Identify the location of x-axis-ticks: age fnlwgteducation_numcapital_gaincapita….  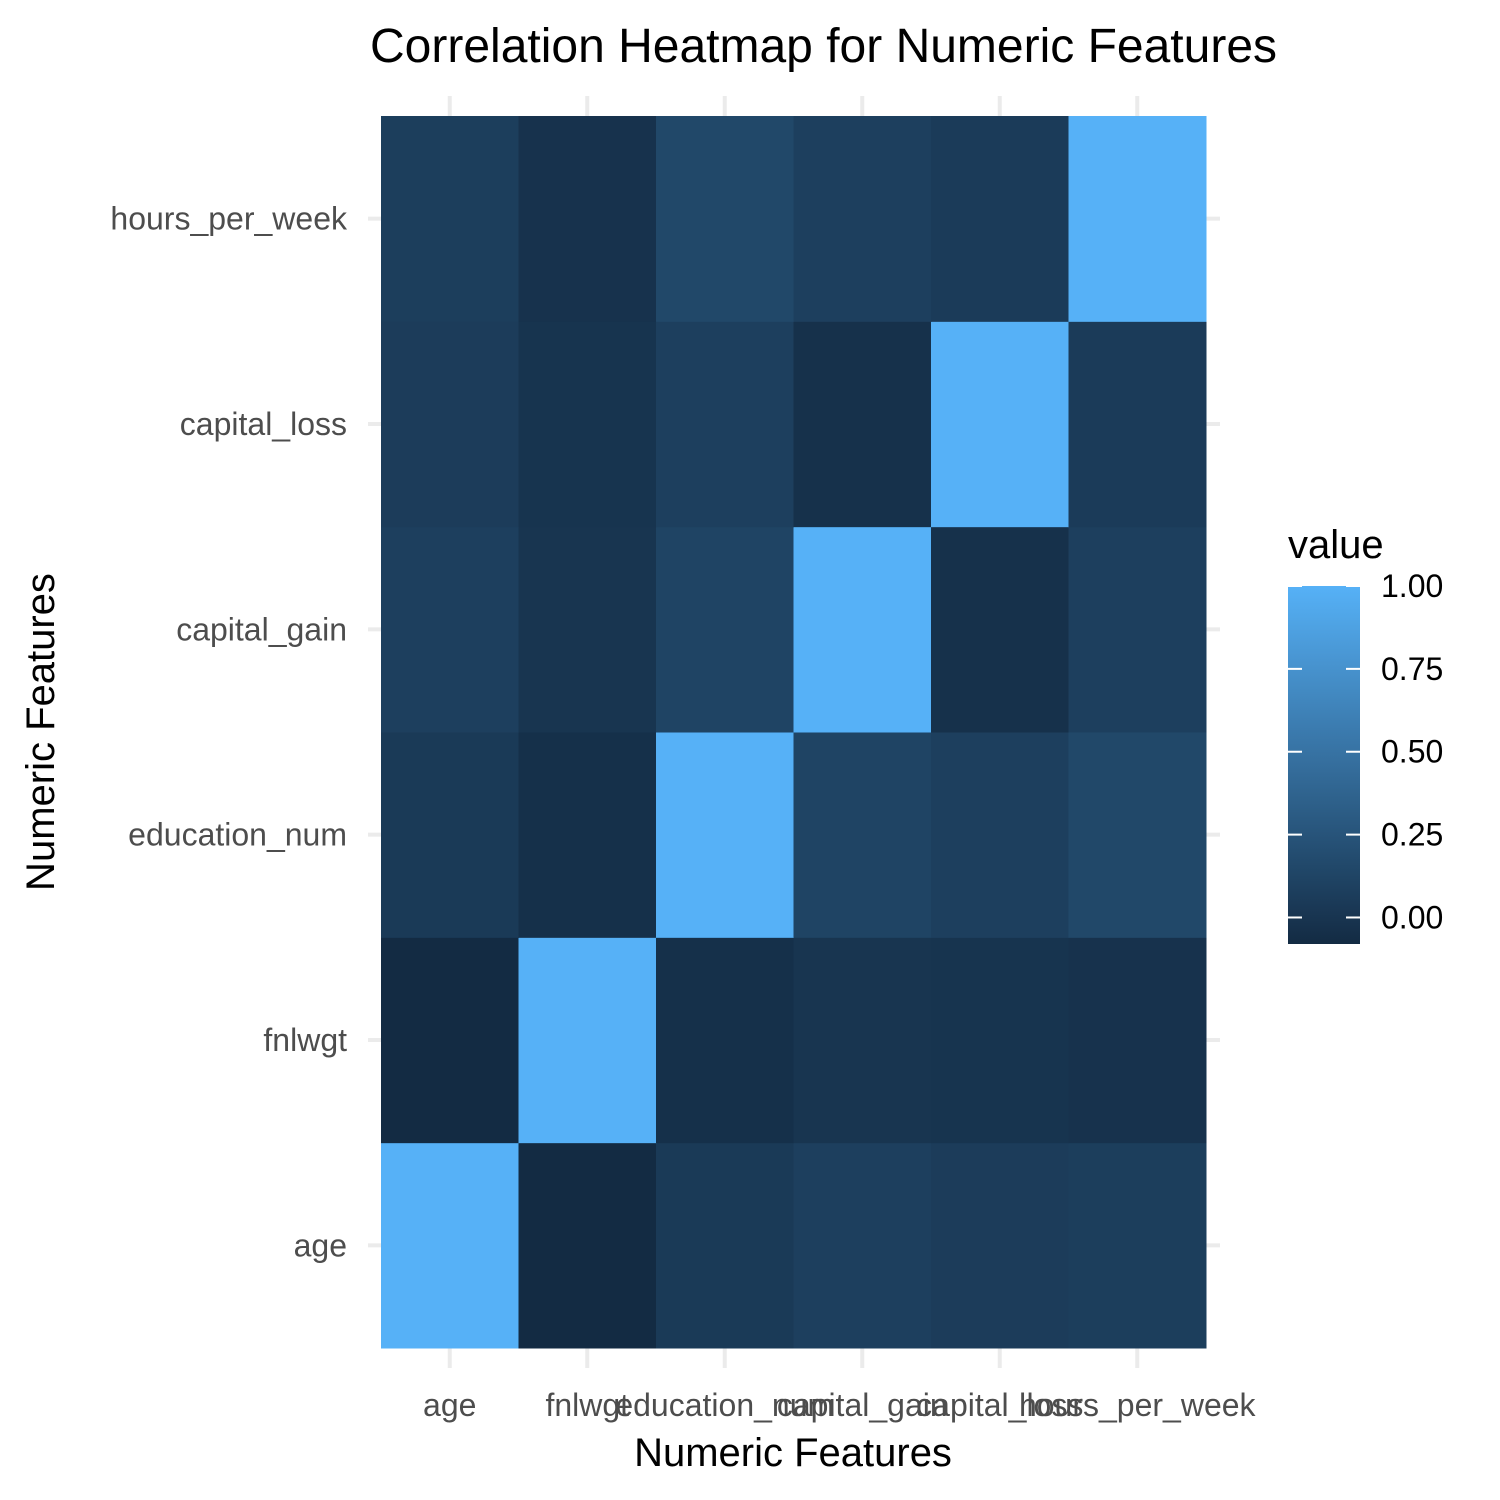
(839, 1405).